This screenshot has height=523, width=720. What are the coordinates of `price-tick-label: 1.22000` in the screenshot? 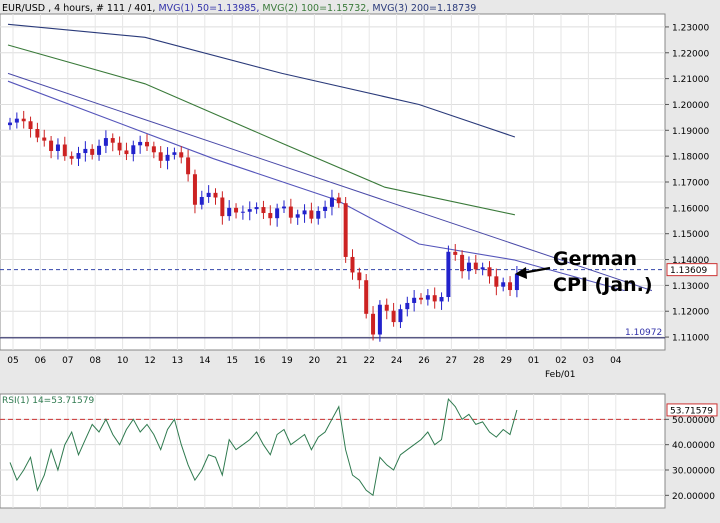 It's located at (690, 54).